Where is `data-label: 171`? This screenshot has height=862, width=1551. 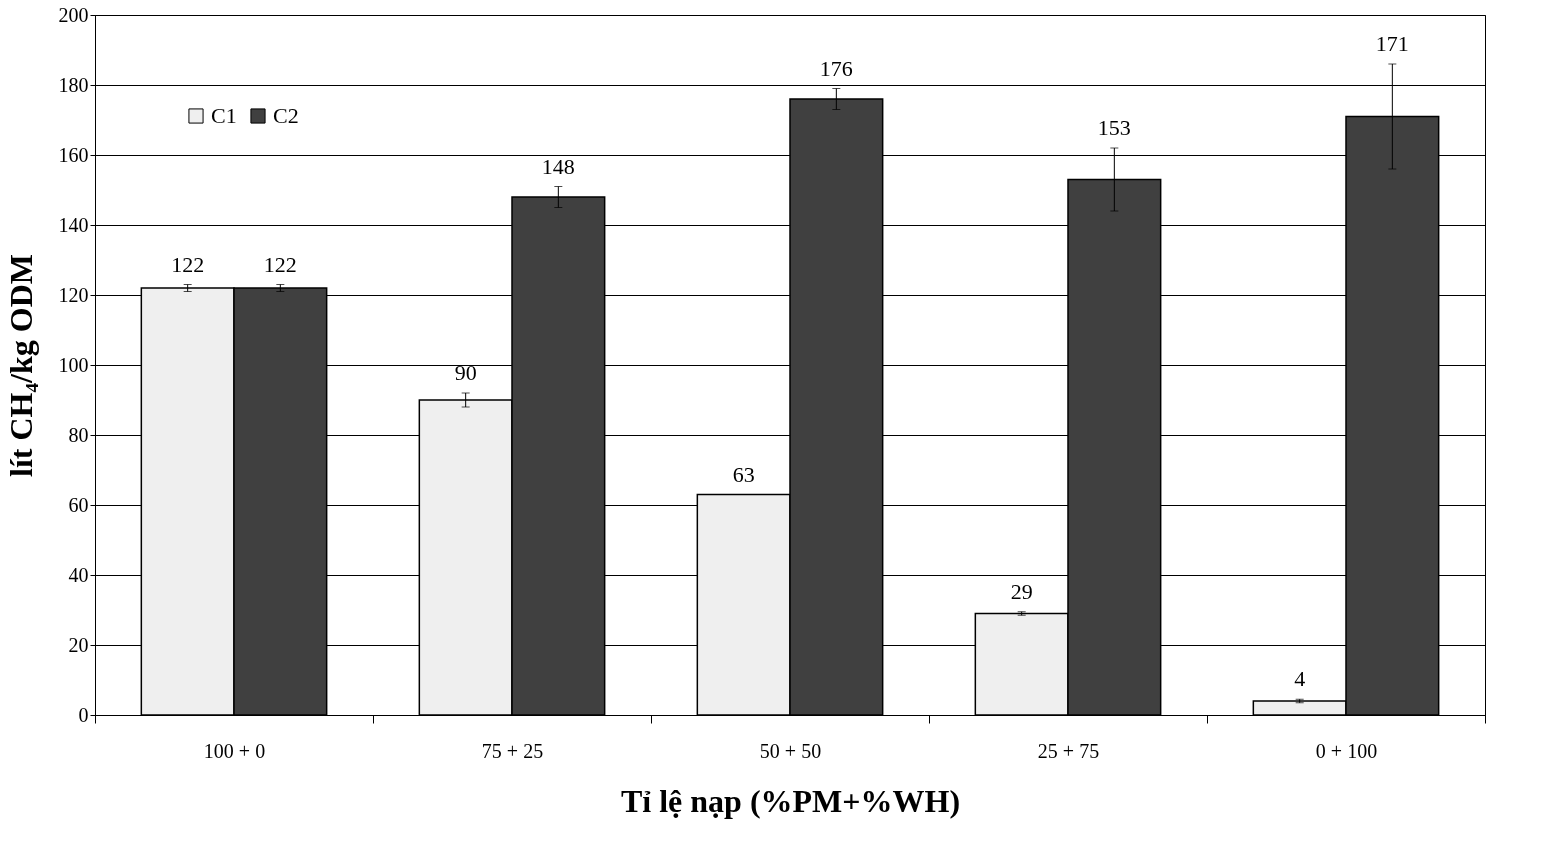
data-label: 171 is located at coordinates (1392, 43).